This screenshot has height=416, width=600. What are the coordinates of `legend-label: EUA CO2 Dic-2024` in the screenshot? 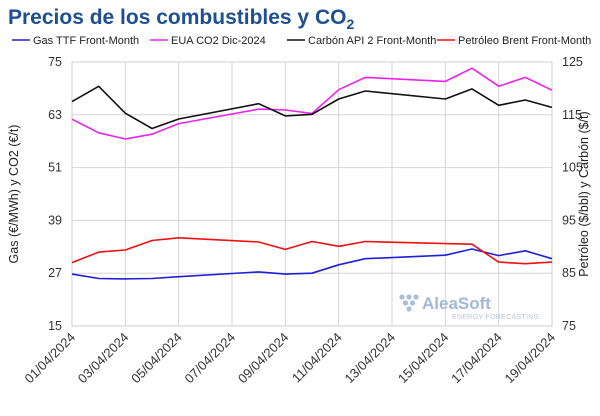 It's located at (218, 41).